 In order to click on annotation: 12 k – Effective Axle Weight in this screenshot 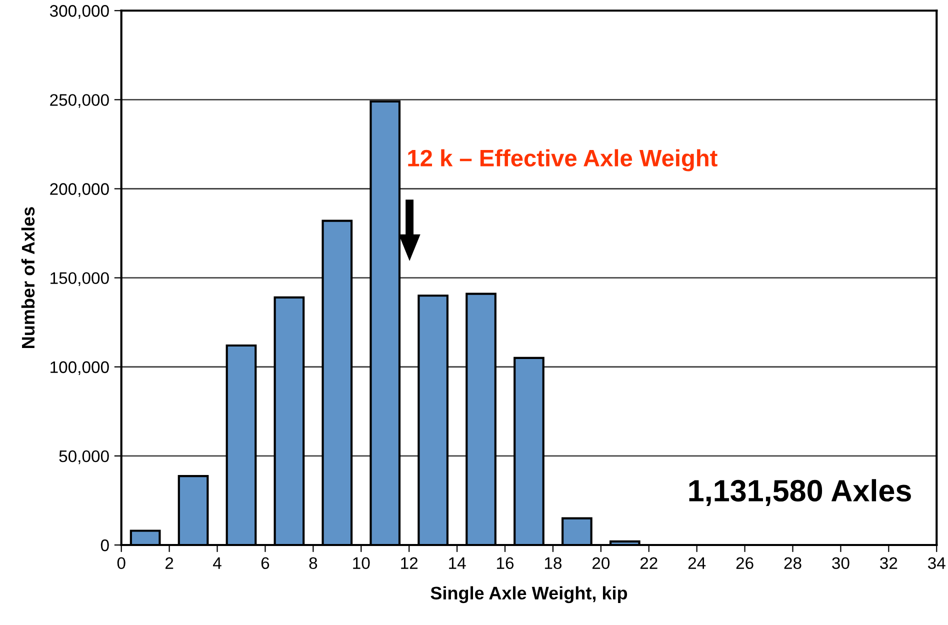, I will do `click(563, 160)`.